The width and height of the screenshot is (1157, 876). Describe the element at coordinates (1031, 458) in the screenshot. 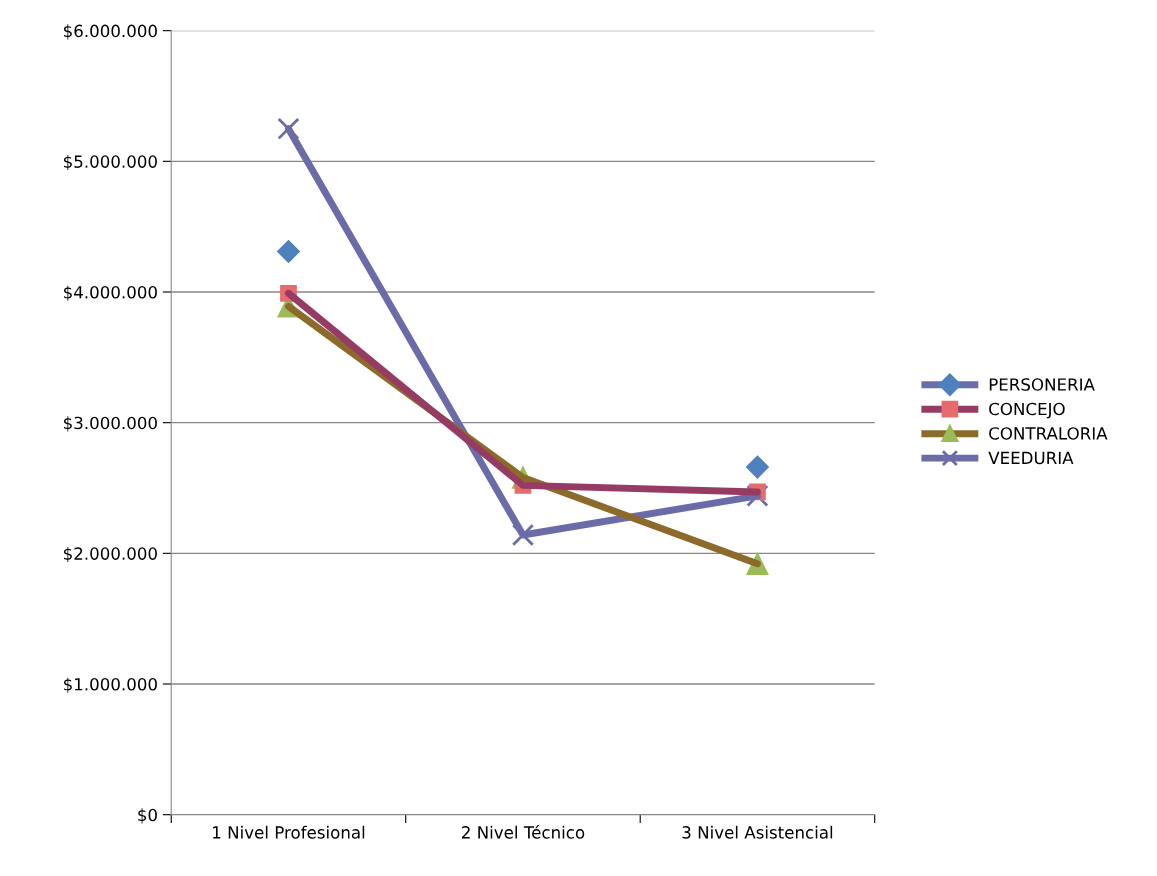

I see `legend-label: VEEDURIA` at that location.